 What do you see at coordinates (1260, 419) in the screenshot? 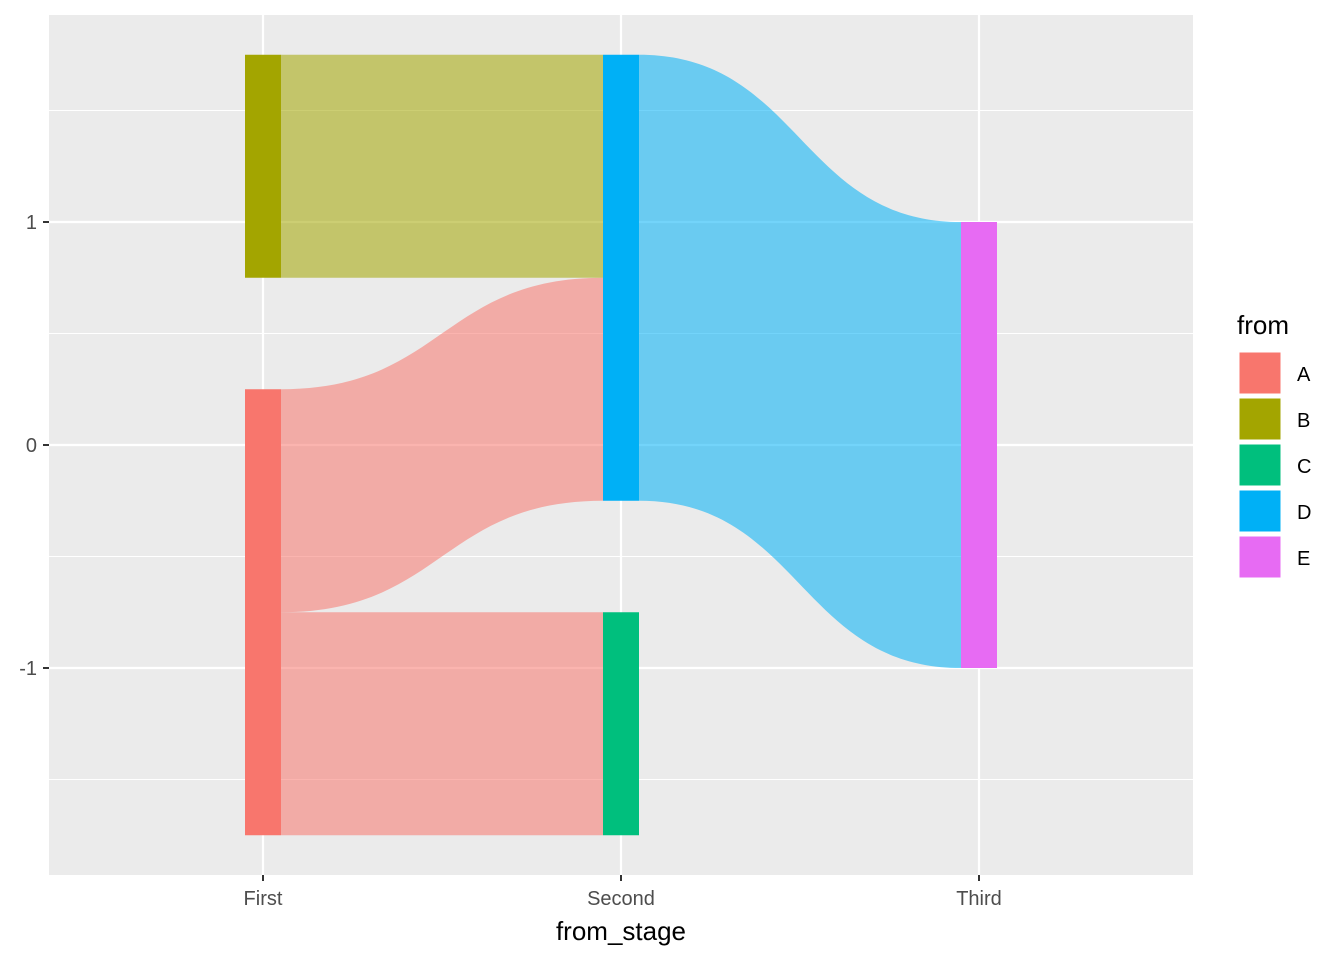
I see `legend-key-B` at bounding box center [1260, 419].